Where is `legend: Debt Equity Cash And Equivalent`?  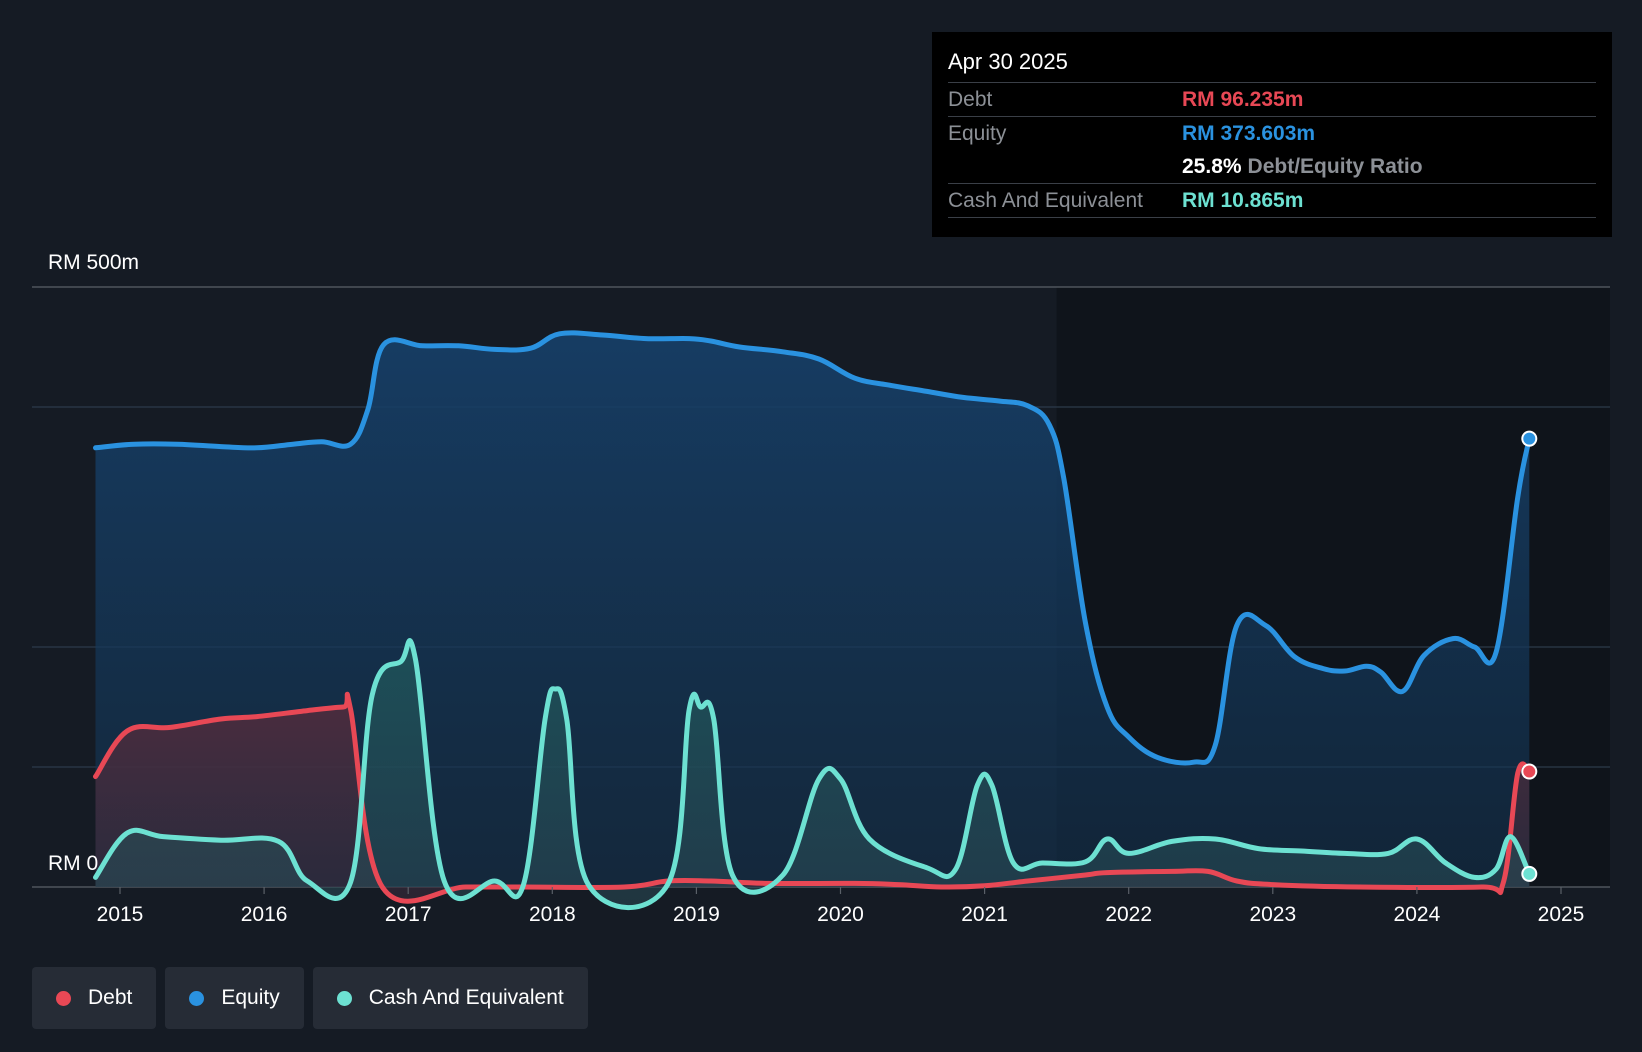
legend: Debt Equity Cash And Equivalent is located at coordinates (310, 998).